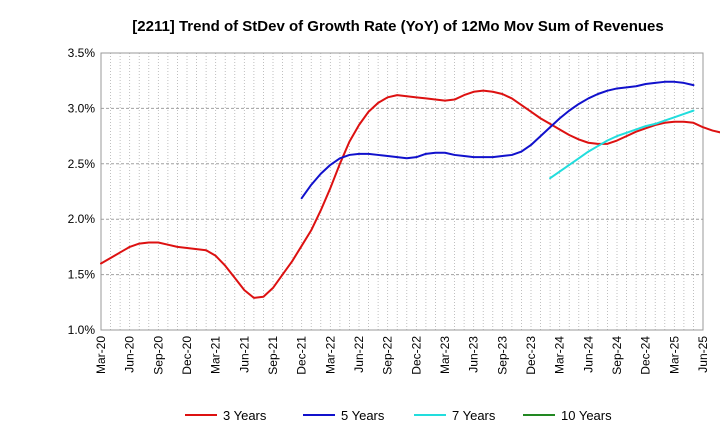  What do you see at coordinates (416, 355) in the screenshot?
I see `x-tick-label: Dec-22` at bounding box center [416, 355].